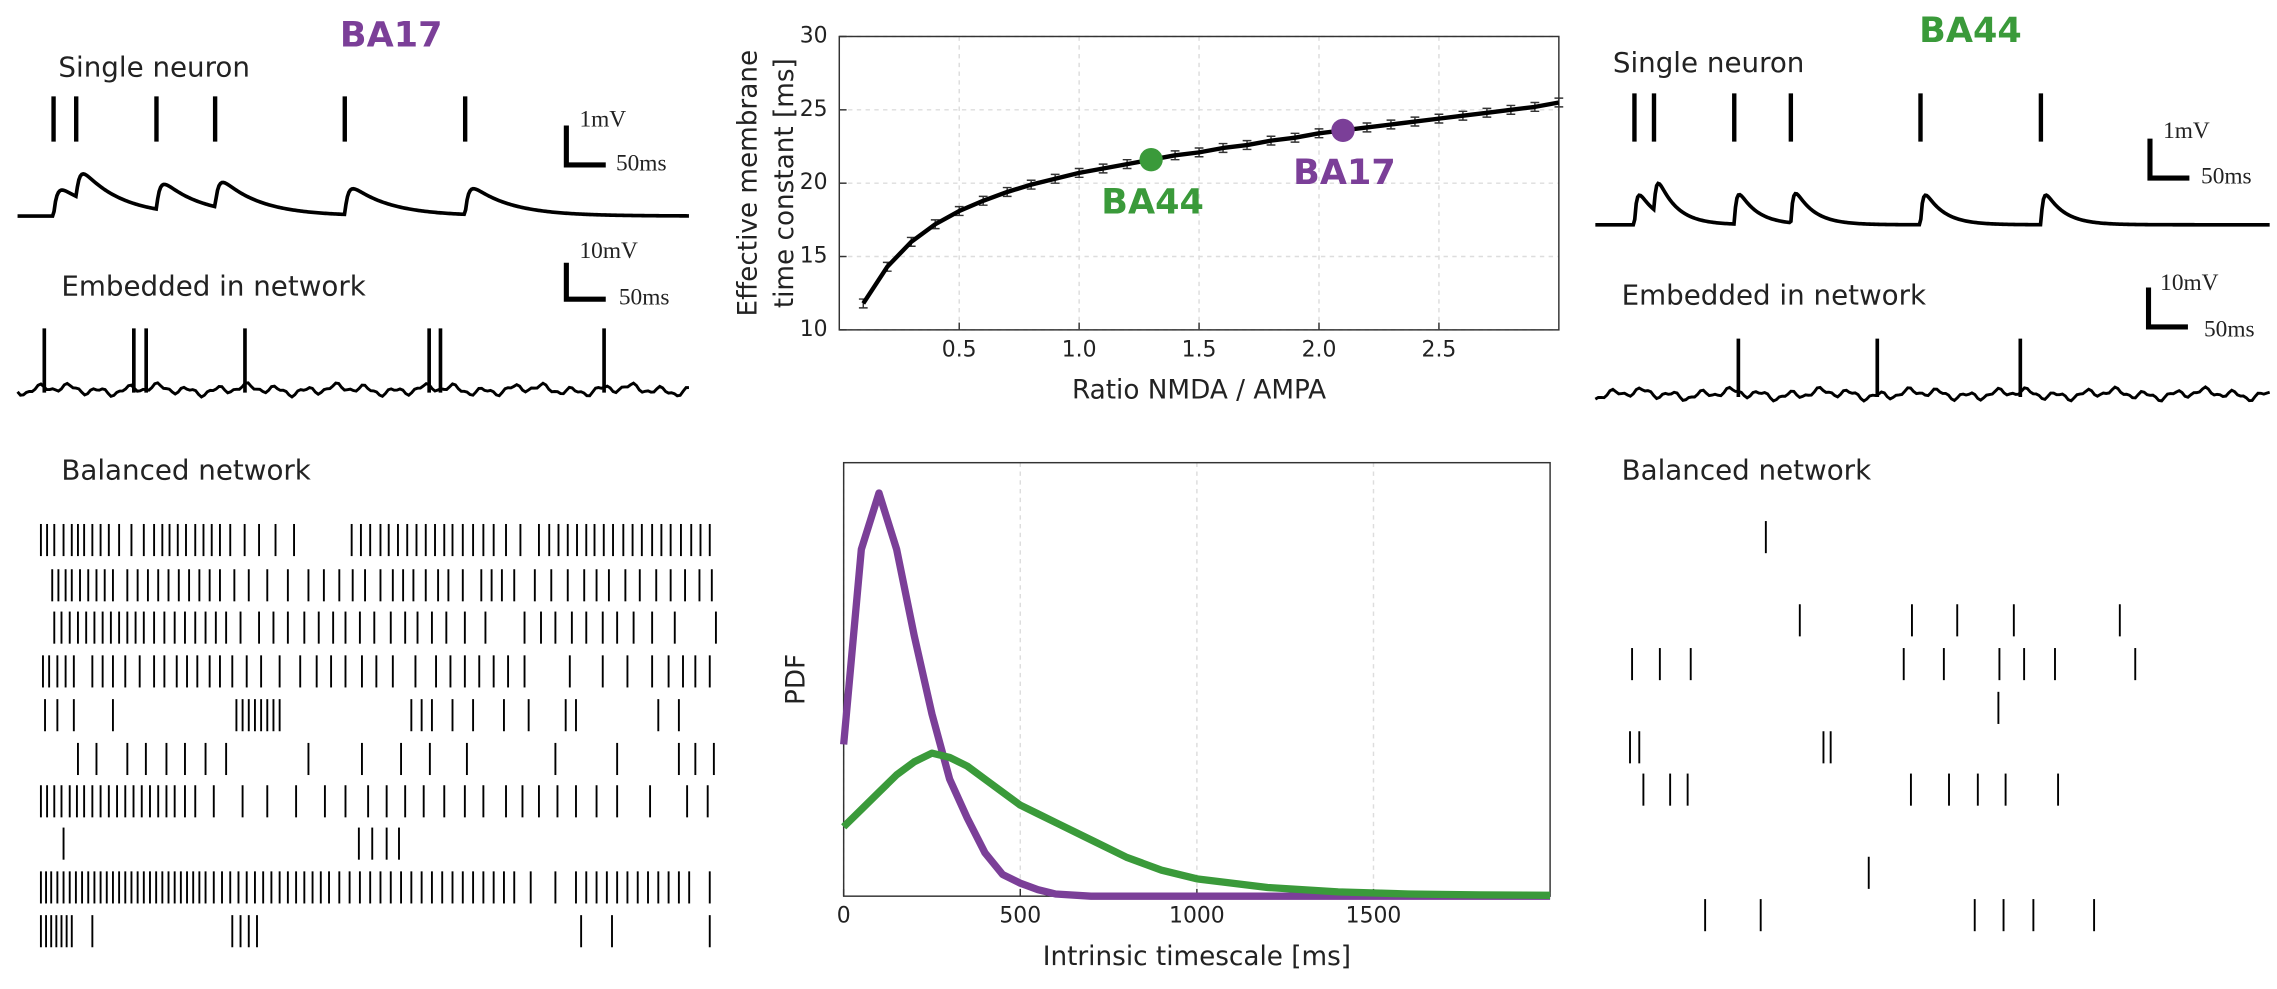  Describe the element at coordinates (1319, 349) in the screenshot. I see `x-tick-label: 2.0` at that location.